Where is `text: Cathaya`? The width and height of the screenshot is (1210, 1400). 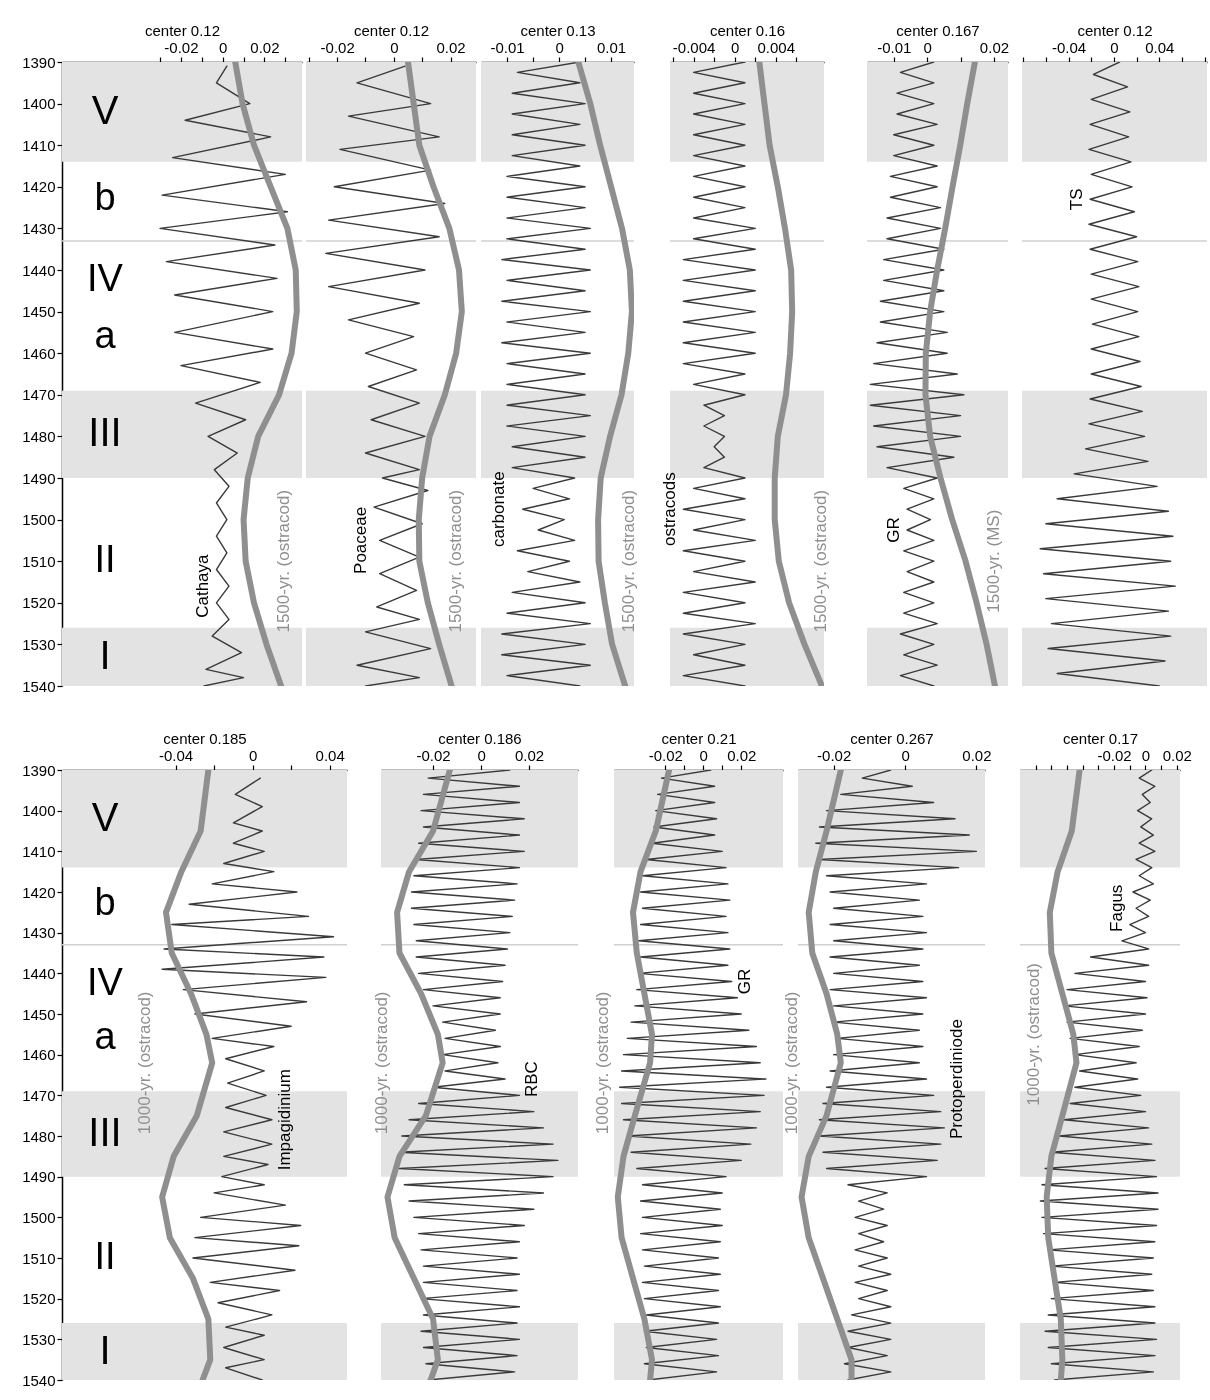 text: Cathaya is located at coordinates (203, 585).